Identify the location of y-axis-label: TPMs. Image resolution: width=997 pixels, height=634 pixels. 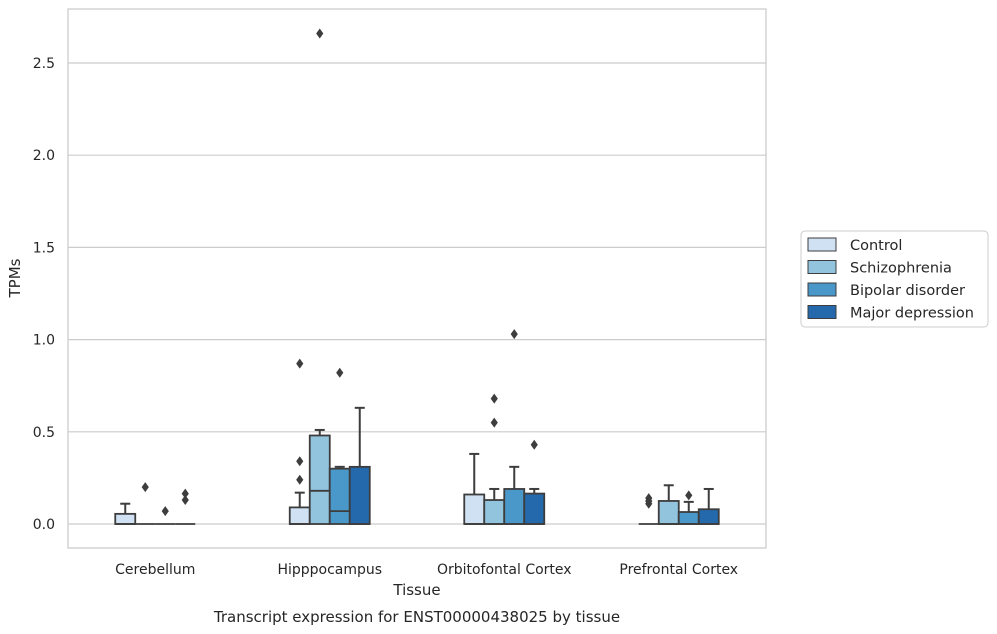
(15, 278).